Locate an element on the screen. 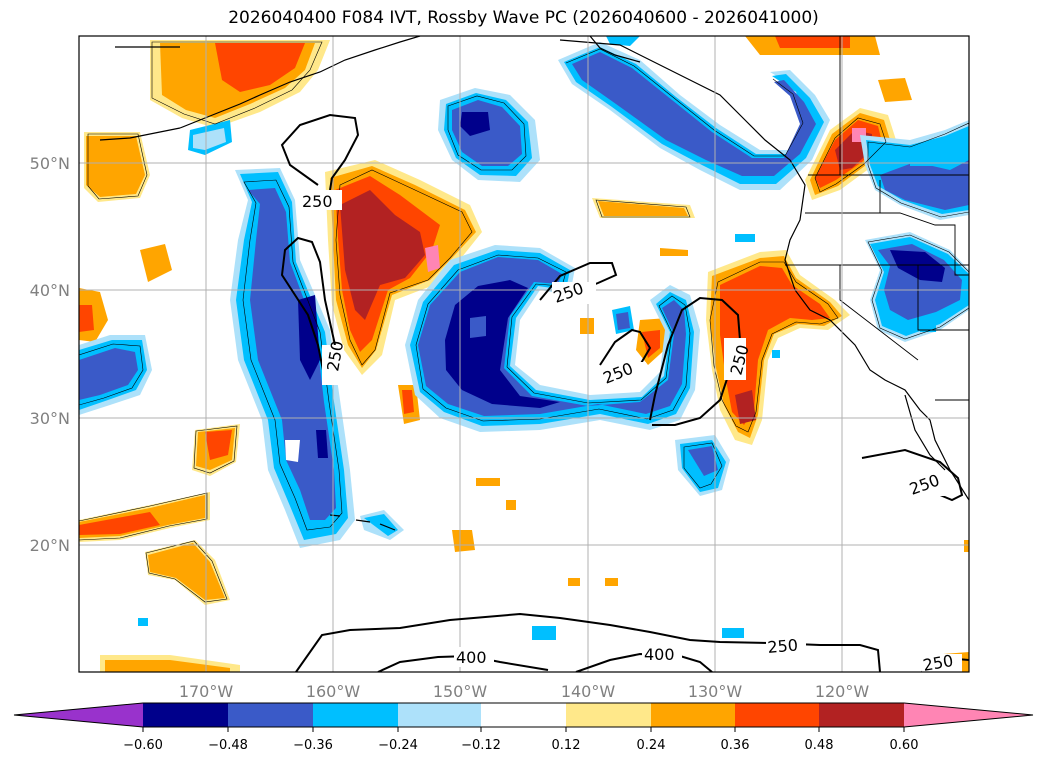 This screenshot has width=1047, height=765. negative-anomaly-region-central-ring is located at coordinates (552, 338).